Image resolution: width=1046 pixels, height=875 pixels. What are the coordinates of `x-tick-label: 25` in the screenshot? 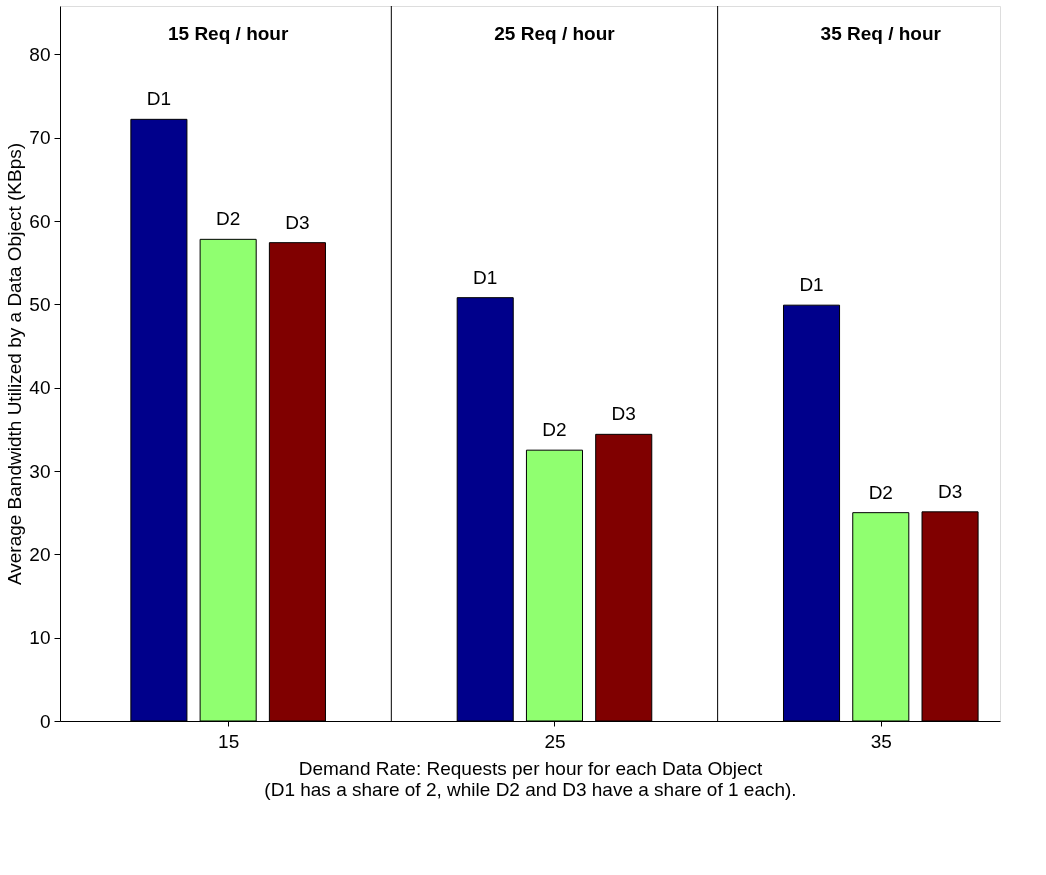 It's located at (555, 741).